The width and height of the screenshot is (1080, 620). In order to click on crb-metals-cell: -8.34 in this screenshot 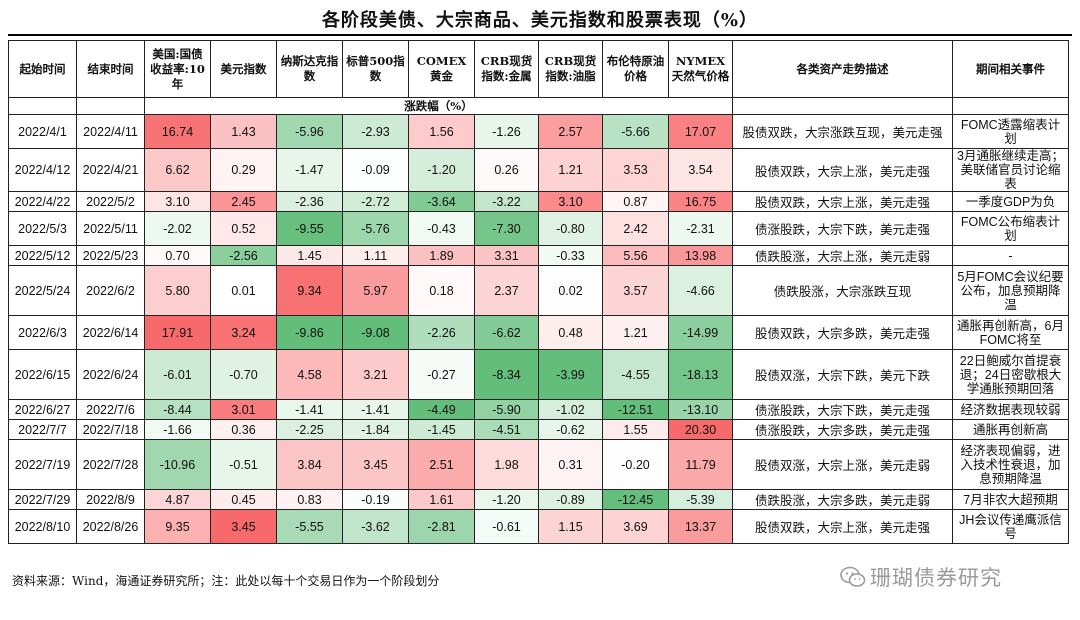, I will do `click(506, 374)`.